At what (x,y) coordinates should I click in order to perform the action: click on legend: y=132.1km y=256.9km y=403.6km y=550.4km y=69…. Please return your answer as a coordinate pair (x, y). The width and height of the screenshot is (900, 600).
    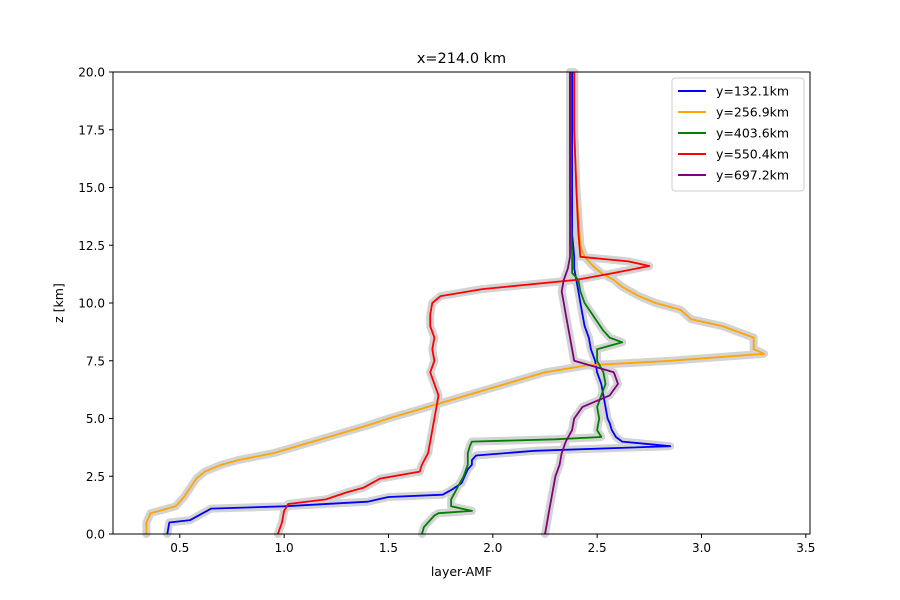
    Looking at the image, I should click on (738, 134).